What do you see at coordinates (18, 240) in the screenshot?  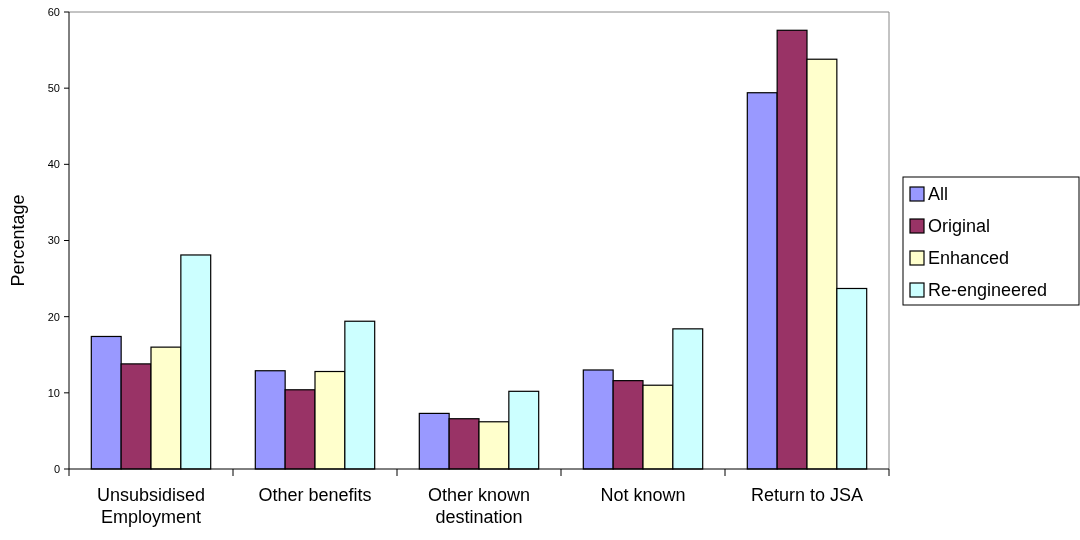 I see `y-axis-title: Percentage` at bounding box center [18, 240].